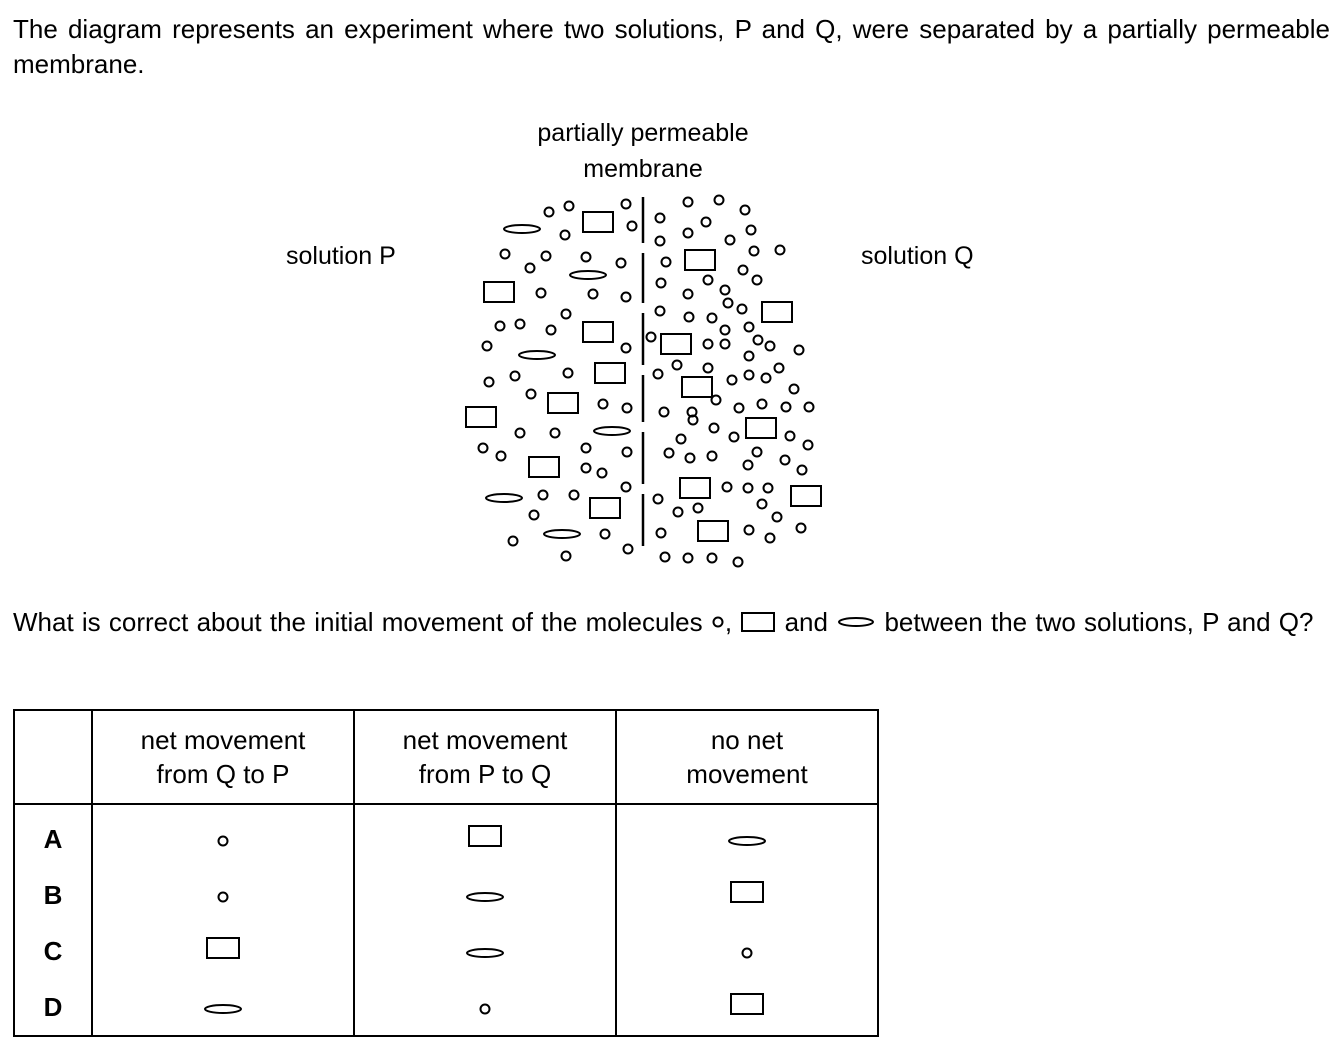 This screenshot has width=1343, height=1056. What do you see at coordinates (643, 381) in the screenshot?
I see `molecules-group` at bounding box center [643, 381].